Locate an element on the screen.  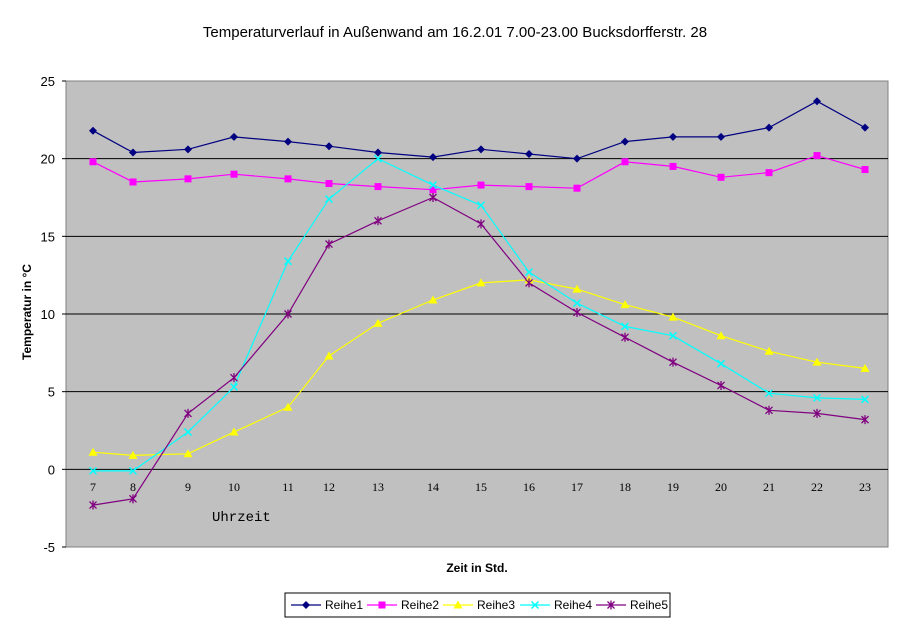
x-tick-label: 13 is located at coordinates (378, 487).